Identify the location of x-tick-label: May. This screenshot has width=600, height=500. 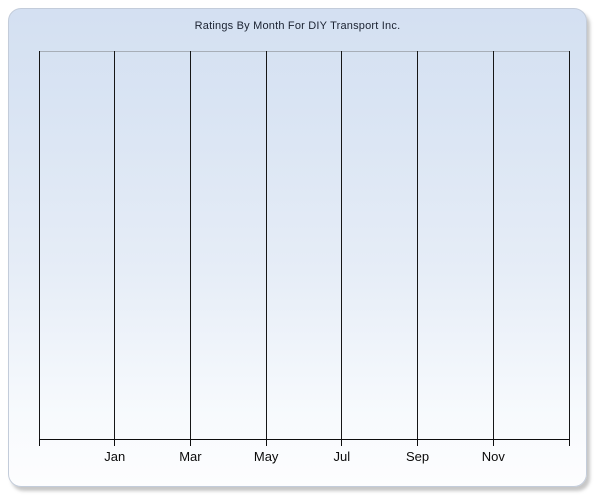
(266, 456).